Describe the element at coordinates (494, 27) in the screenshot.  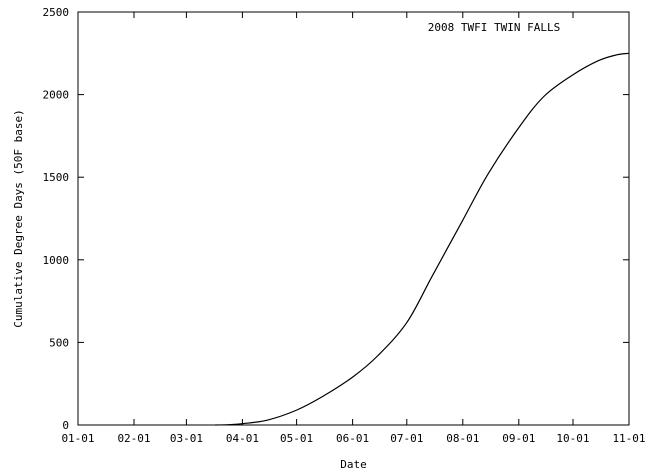
I see `legend-label: 2008 TWFI TWIN FALLS` at that location.